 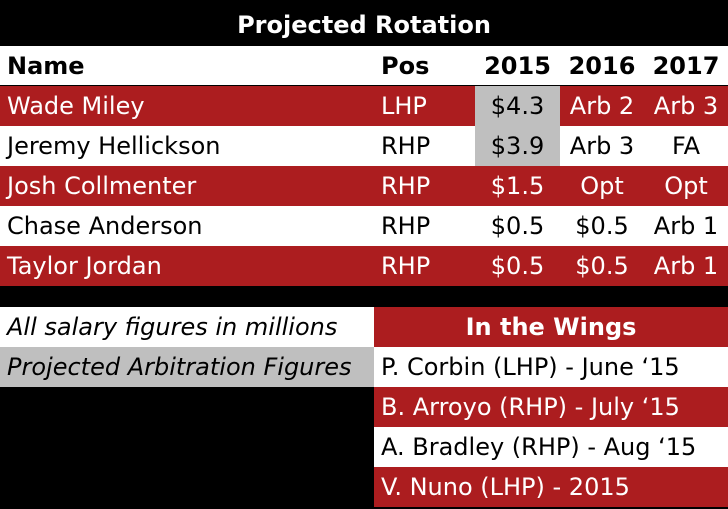 I want to click on list-item: P. Corbin (LHP) - June ‘15, so click(x=551, y=367).